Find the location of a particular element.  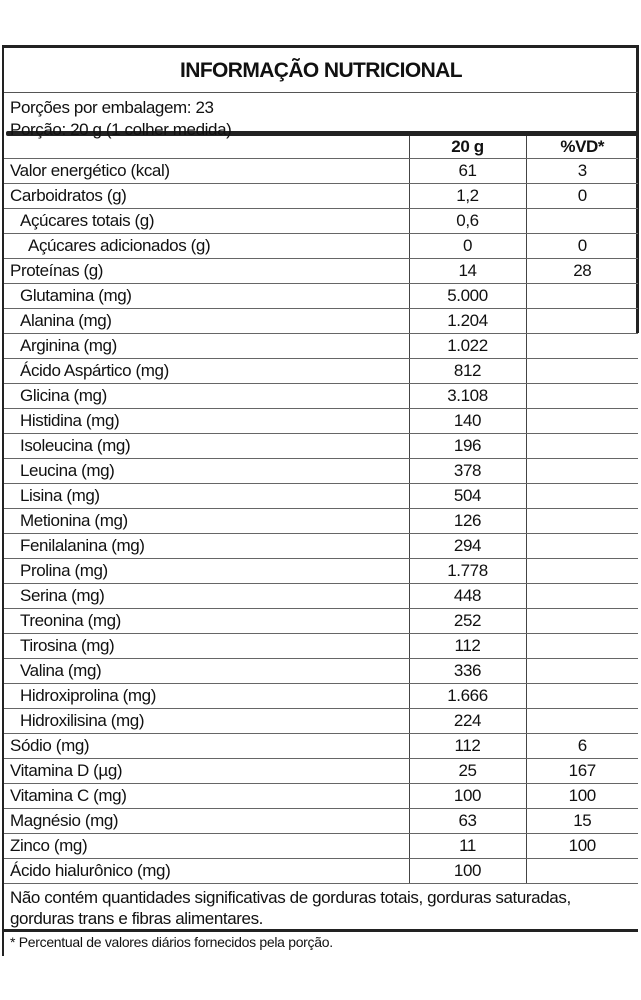

table-row: Lisina (mg) 504 is located at coordinates (321, 496).